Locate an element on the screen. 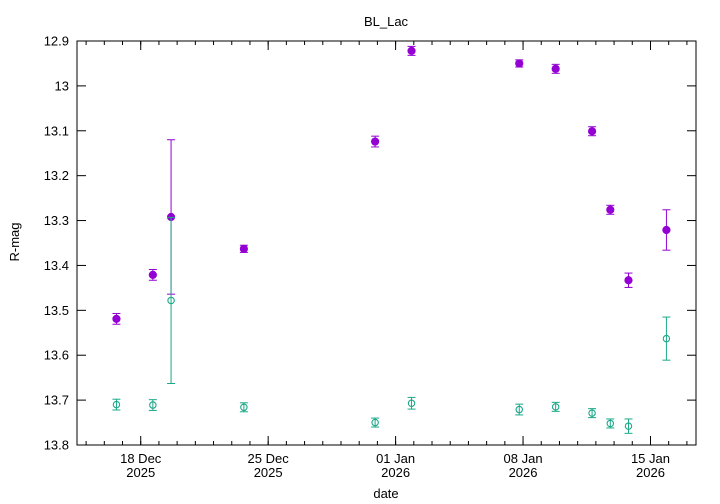 Image resolution: width=720 pixels, height=504 pixels. y-tick-label: 13.6 is located at coordinates (56, 355).